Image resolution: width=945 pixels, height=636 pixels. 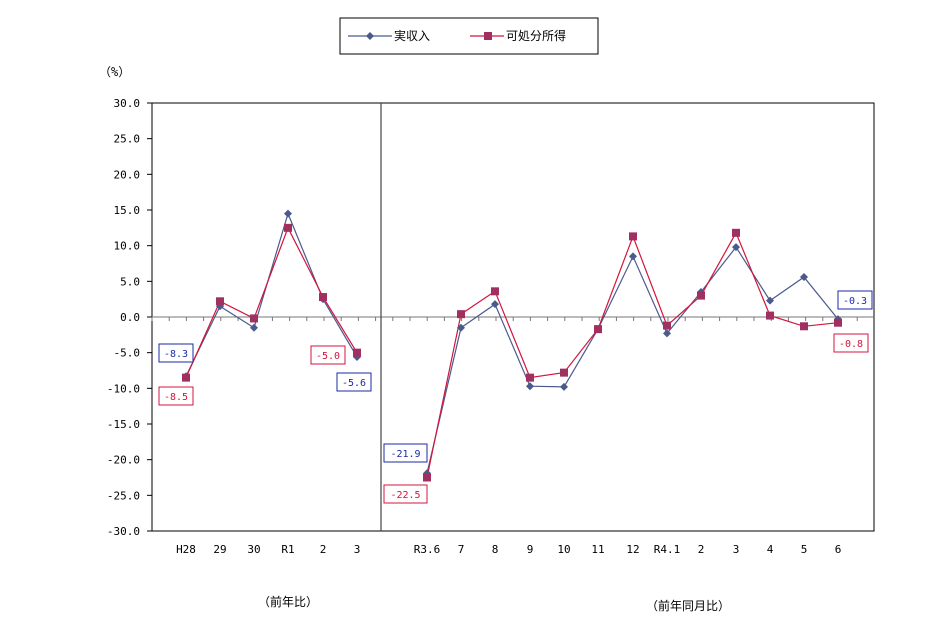 What do you see at coordinates (838, 549) in the screenshot?
I see `x-tick-label: 6` at bounding box center [838, 549].